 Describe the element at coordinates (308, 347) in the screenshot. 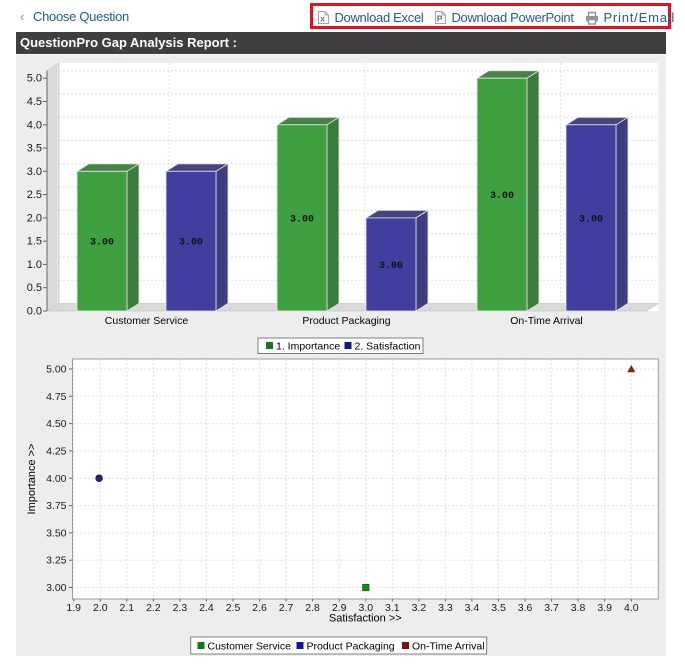

I see `svg-text: 1. Importance` at that location.